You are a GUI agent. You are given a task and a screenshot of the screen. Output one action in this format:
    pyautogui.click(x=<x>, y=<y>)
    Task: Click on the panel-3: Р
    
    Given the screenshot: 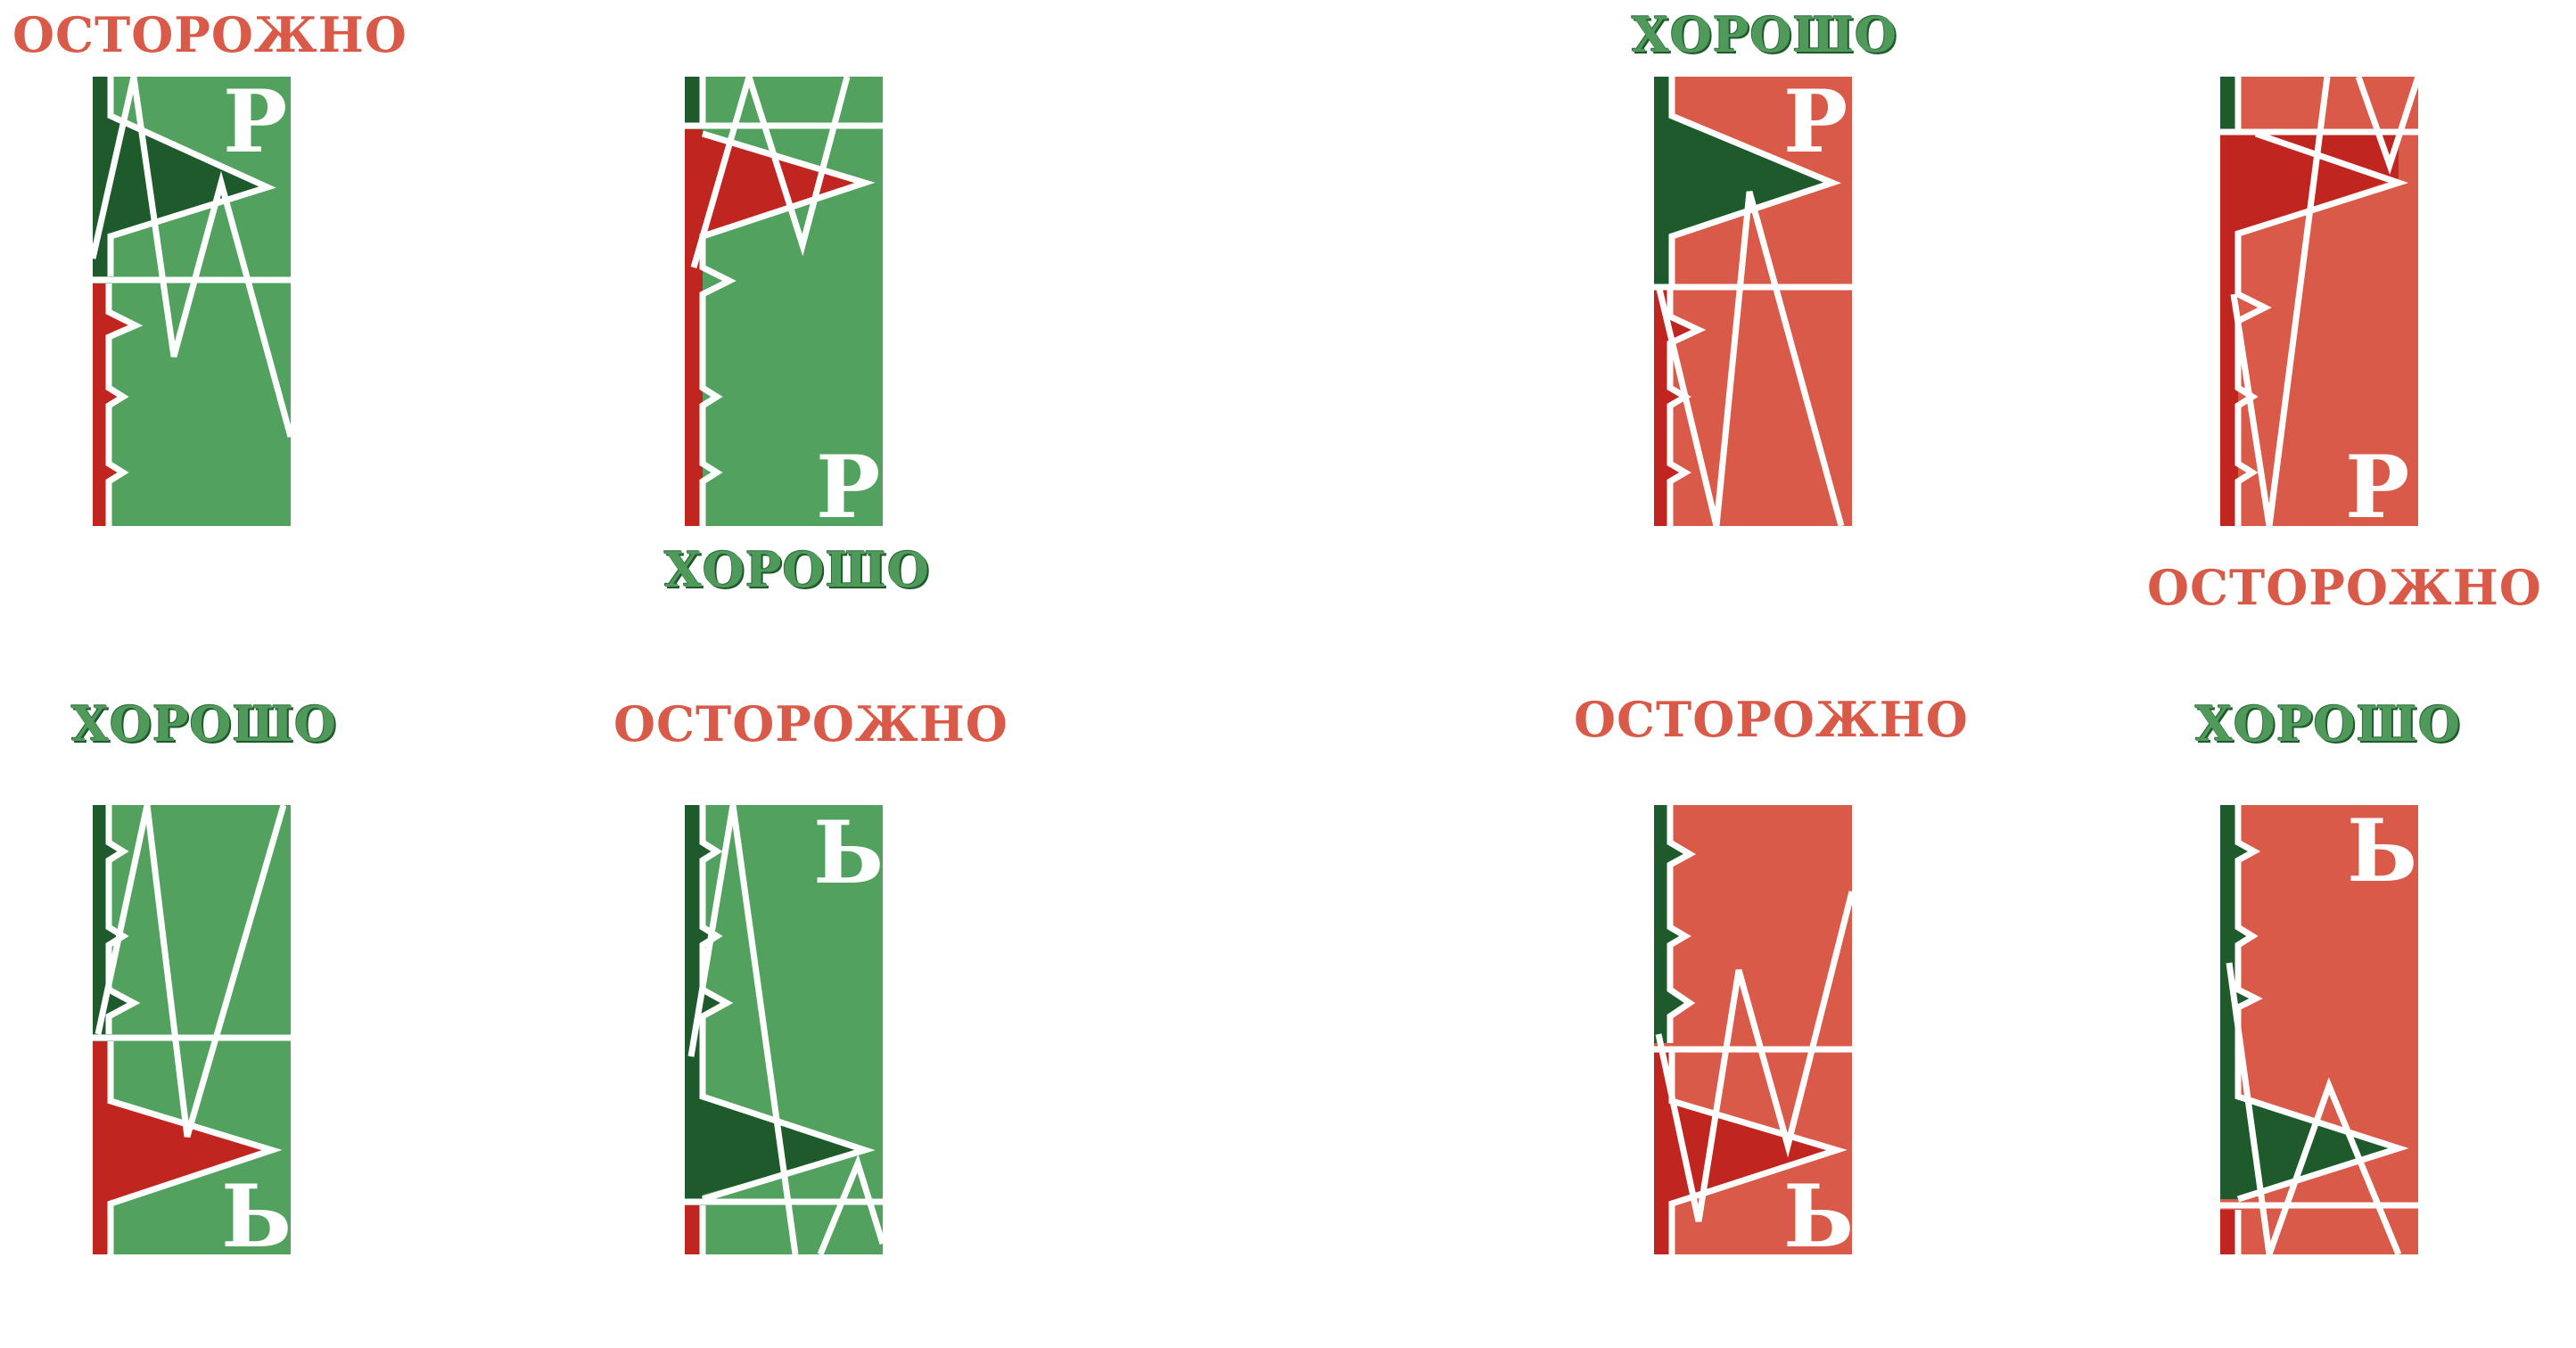 What is the action you would take?
    pyautogui.click(x=1753, y=299)
    